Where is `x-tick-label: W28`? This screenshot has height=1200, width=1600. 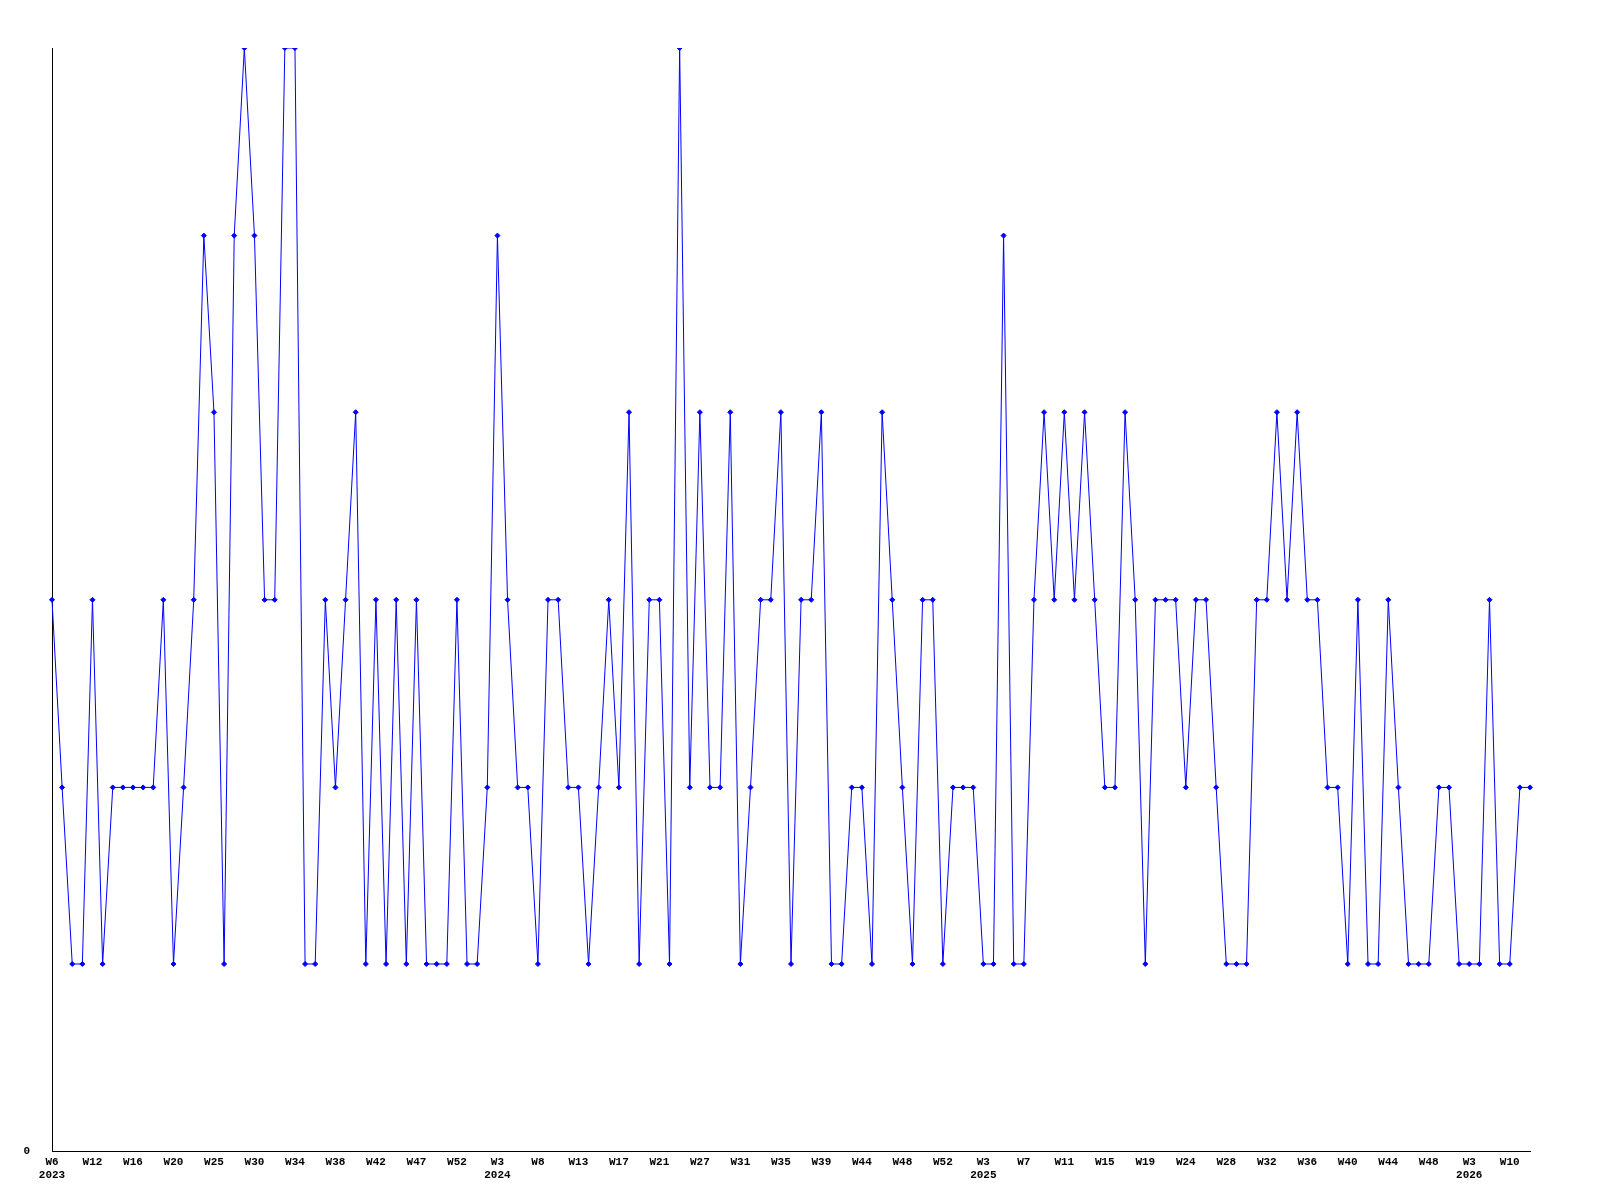 x-tick-label: W28 is located at coordinates (1226, 1161).